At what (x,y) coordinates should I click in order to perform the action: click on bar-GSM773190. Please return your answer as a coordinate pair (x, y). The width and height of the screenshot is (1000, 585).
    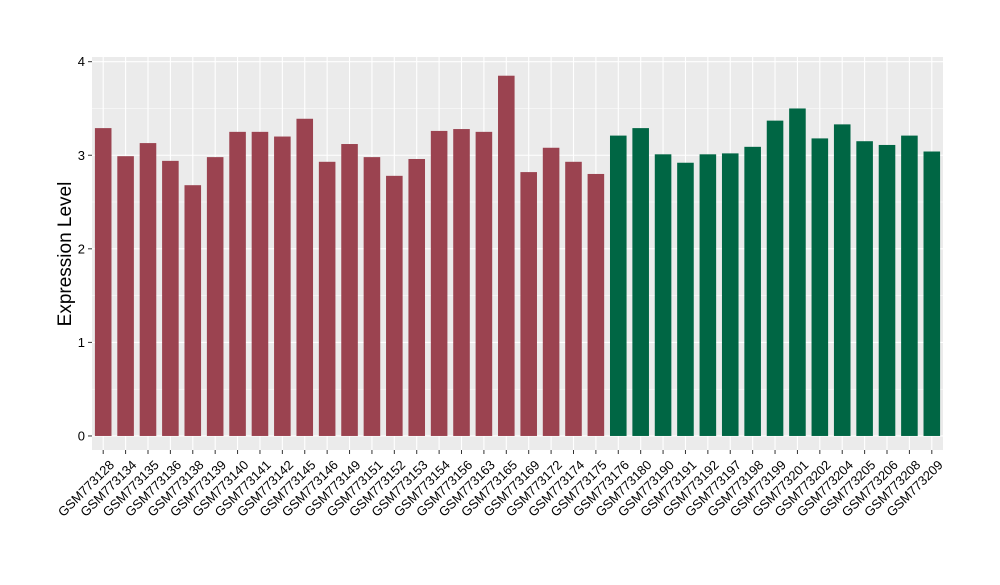
    Looking at the image, I should click on (663, 295).